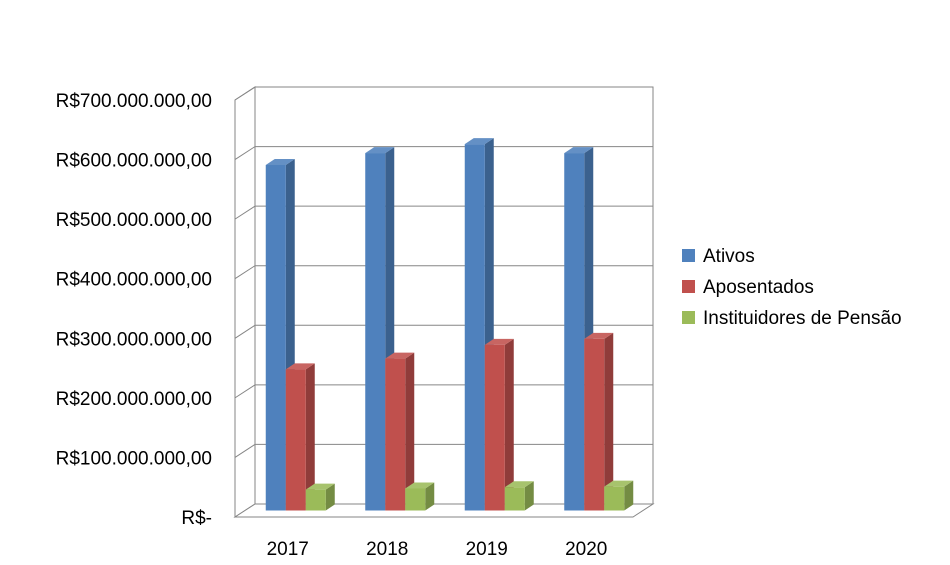 This screenshot has height=565, width=950. I want to click on y-tick-label: R$500.000.000,00, so click(134, 220).